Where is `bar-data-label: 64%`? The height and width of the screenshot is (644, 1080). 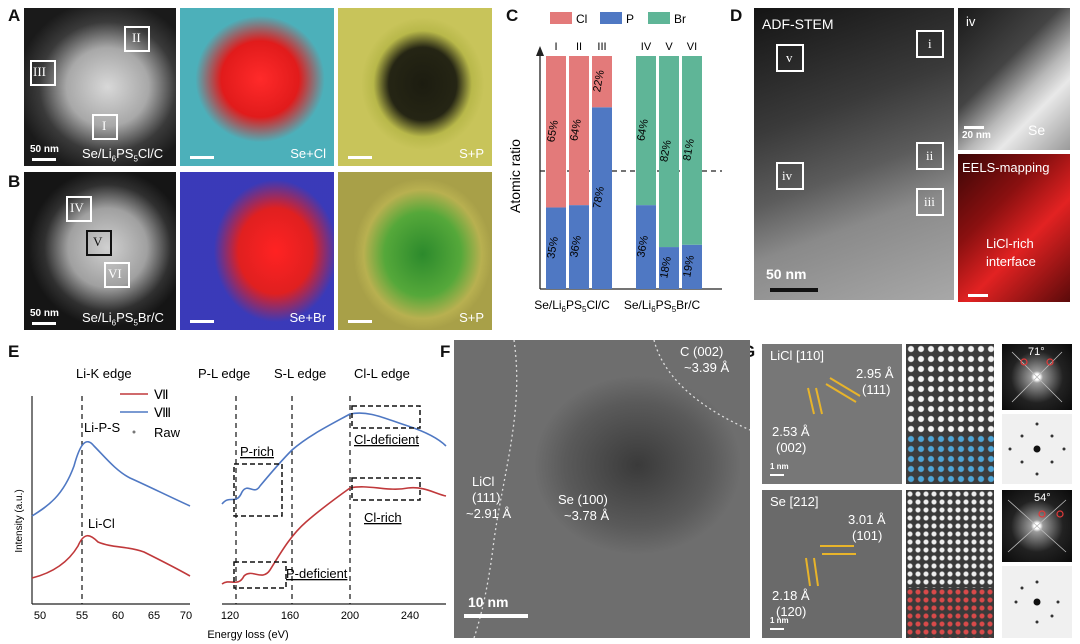
bar-data-label: 64% is located at coordinates (643, 130).